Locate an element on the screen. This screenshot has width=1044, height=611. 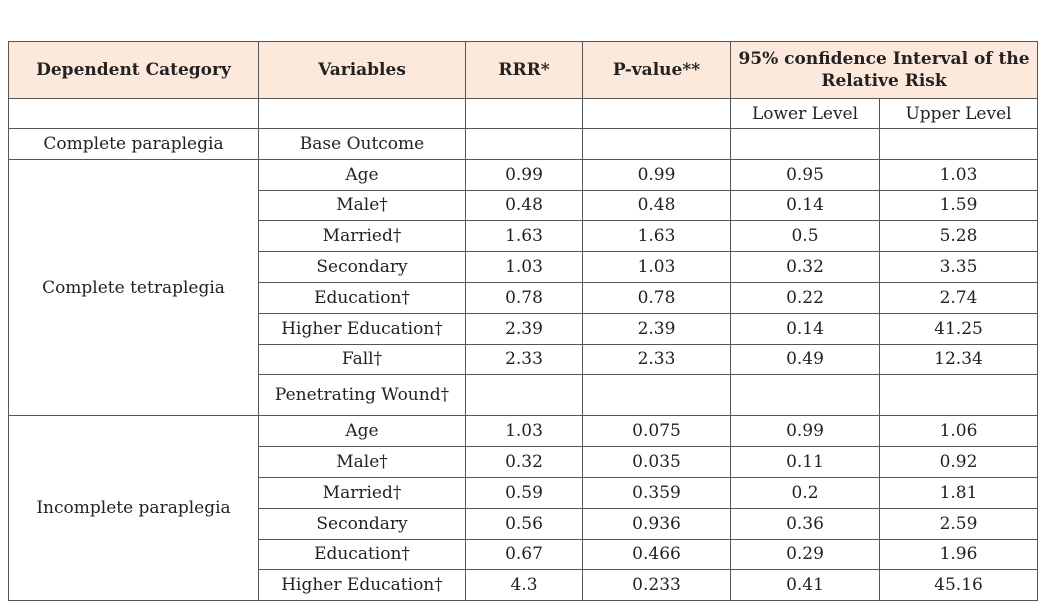
rrr-cell: 0.59 is located at coordinates (524, 492).